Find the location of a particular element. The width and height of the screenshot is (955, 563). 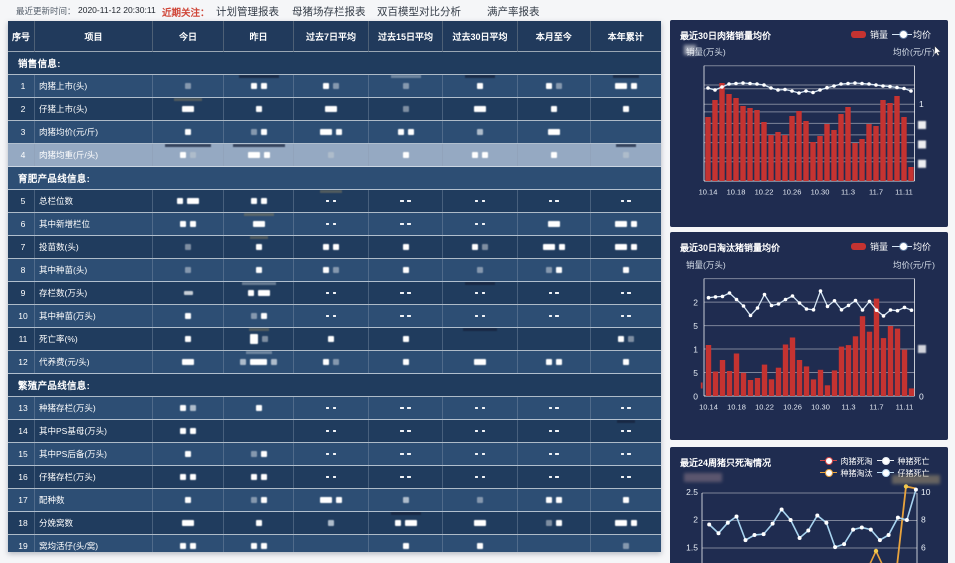

svg-text: 1.5 is located at coordinates (692, 548).